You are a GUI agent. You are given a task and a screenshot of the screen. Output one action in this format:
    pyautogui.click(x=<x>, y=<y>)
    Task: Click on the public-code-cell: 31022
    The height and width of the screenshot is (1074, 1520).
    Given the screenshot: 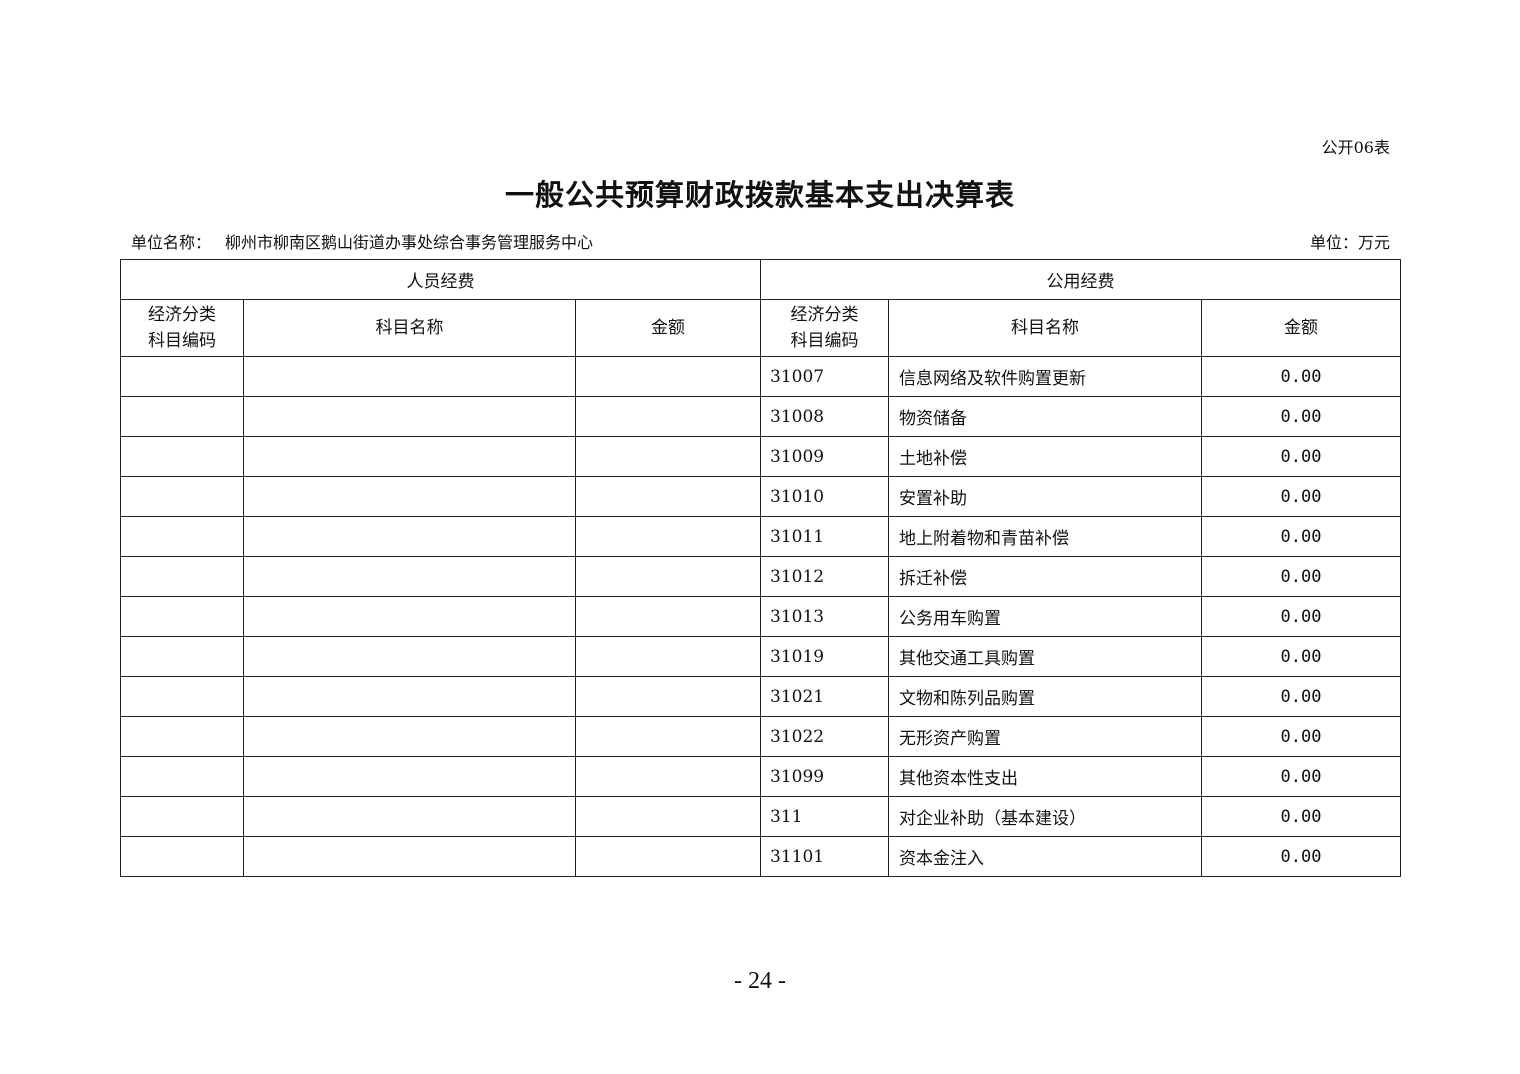 What is the action you would take?
    pyautogui.click(x=824, y=736)
    